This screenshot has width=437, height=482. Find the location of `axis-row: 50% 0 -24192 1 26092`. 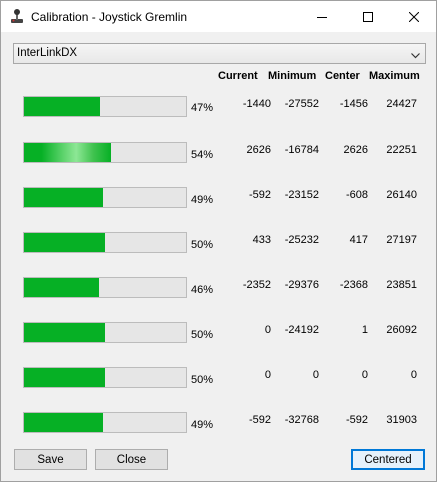

axis-row: 50% 0 -24192 1 26092 is located at coordinates (219, 333).